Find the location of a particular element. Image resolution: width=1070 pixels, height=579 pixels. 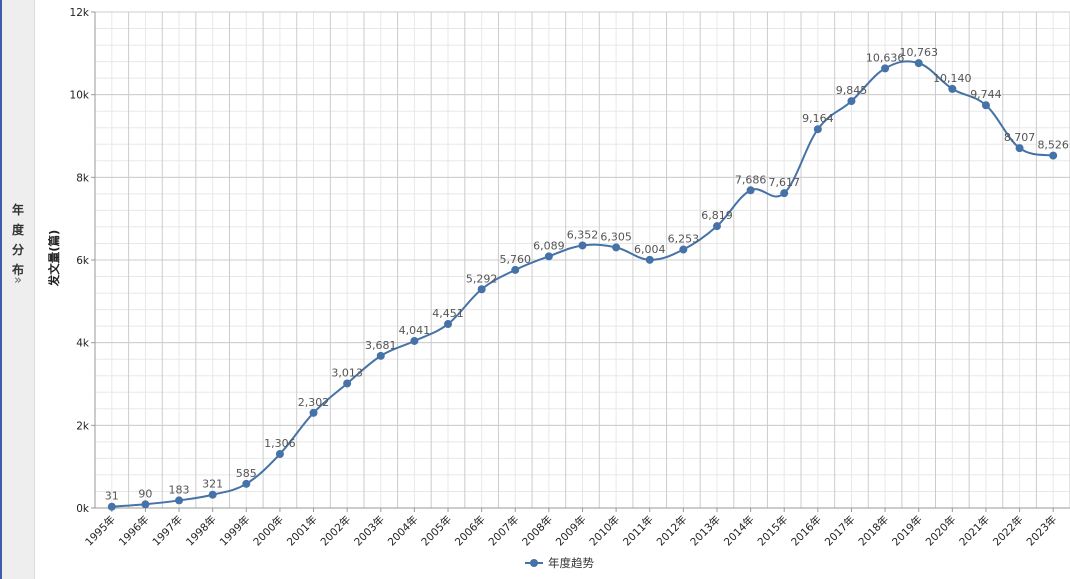

x-tick-label: 2015年 is located at coordinates (773, 531).